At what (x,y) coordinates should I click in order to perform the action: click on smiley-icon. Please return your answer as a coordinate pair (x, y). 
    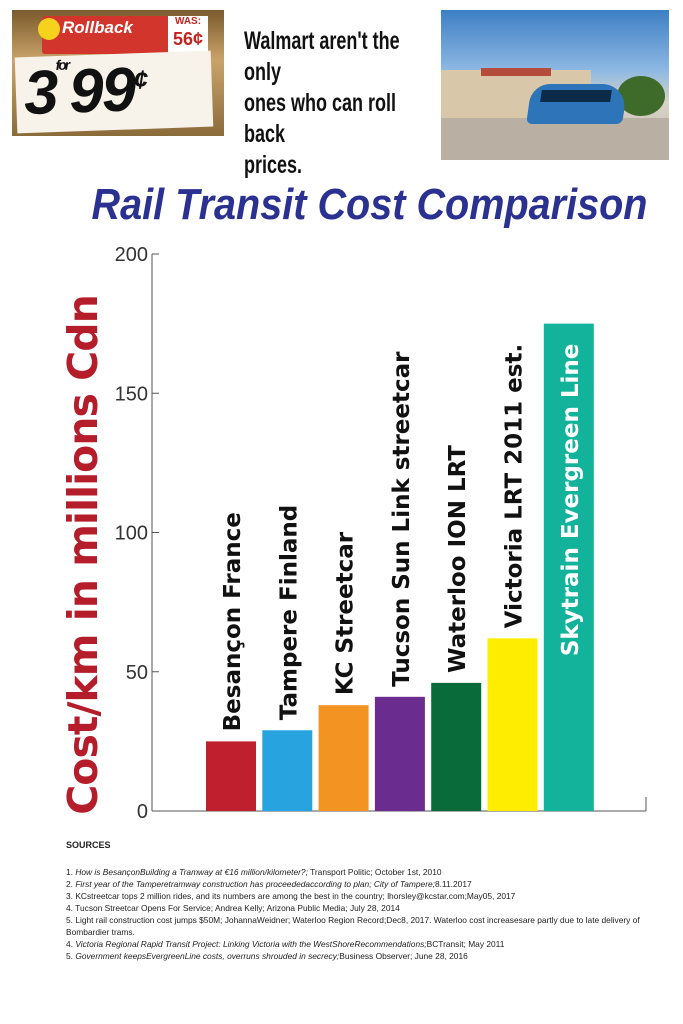
    Looking at the image, I should click on (49, 29).